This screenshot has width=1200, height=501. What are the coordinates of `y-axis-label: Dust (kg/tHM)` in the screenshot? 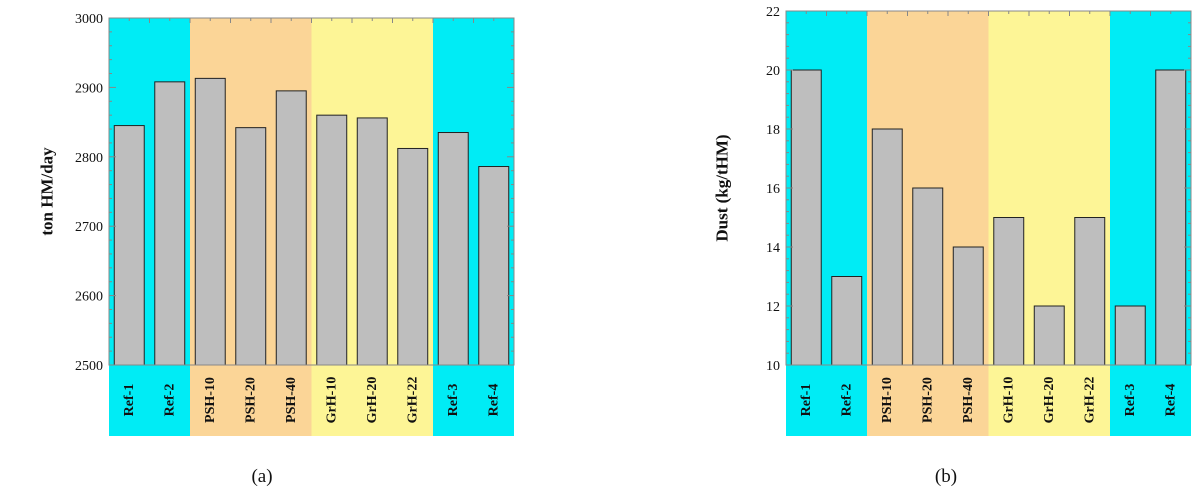 It's located at (722, 187).